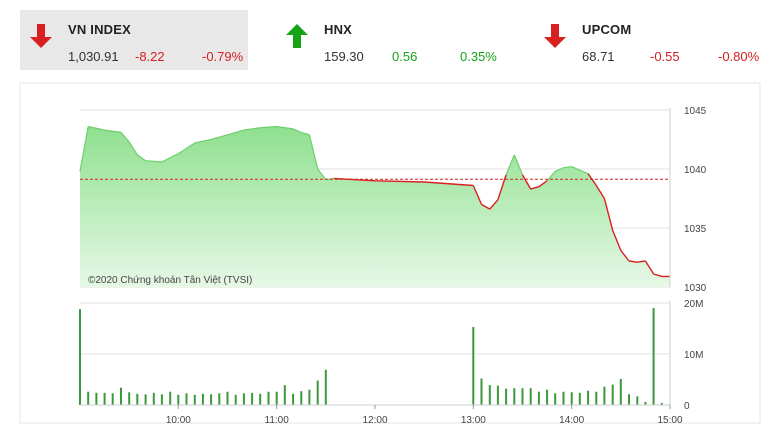 Image resolution: width=780 pixels, height=435 pixels. I want to click on ticker-percent: -0.80%, so click(739, 56).